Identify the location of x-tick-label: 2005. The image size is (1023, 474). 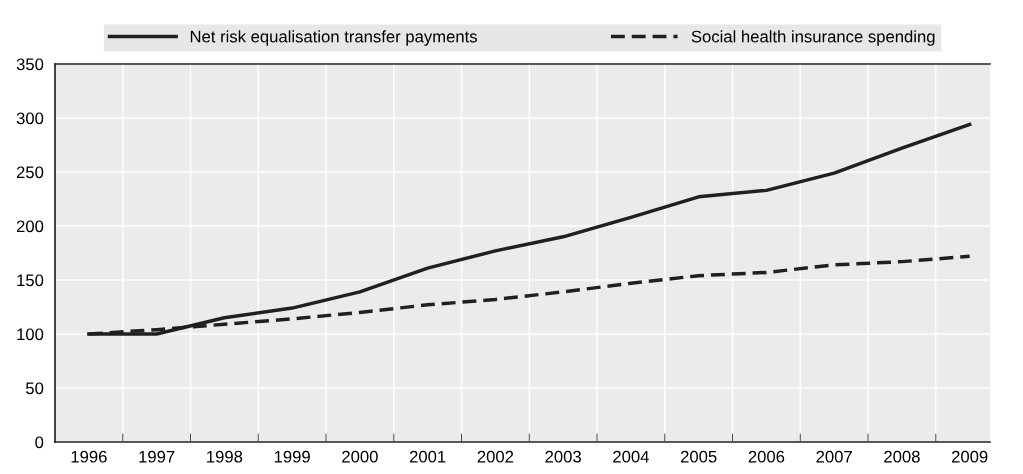
(698, 456).